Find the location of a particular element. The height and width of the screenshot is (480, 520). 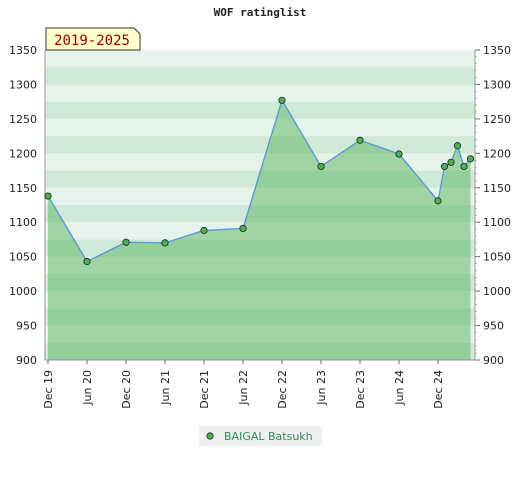

x-tick-label: Dec 19 is located at coordinates (48, 389).